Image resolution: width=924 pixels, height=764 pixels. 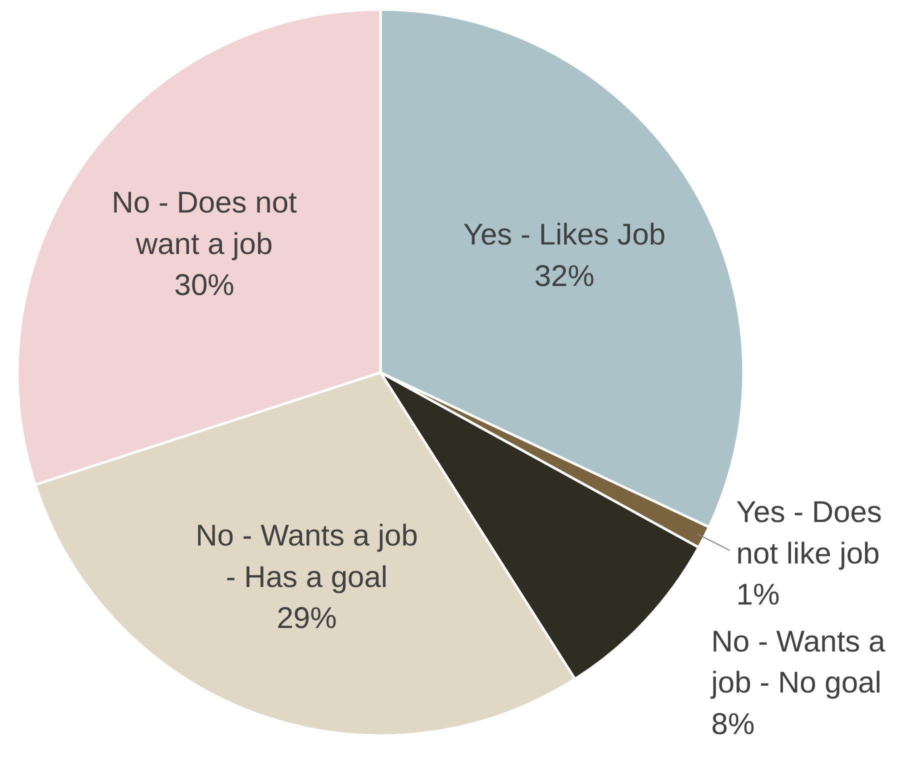 What do you see at coordinates (205, 223) in the screenshot?
I see `slice-label: No - Does not want a job` at bounding box center [205, 223].